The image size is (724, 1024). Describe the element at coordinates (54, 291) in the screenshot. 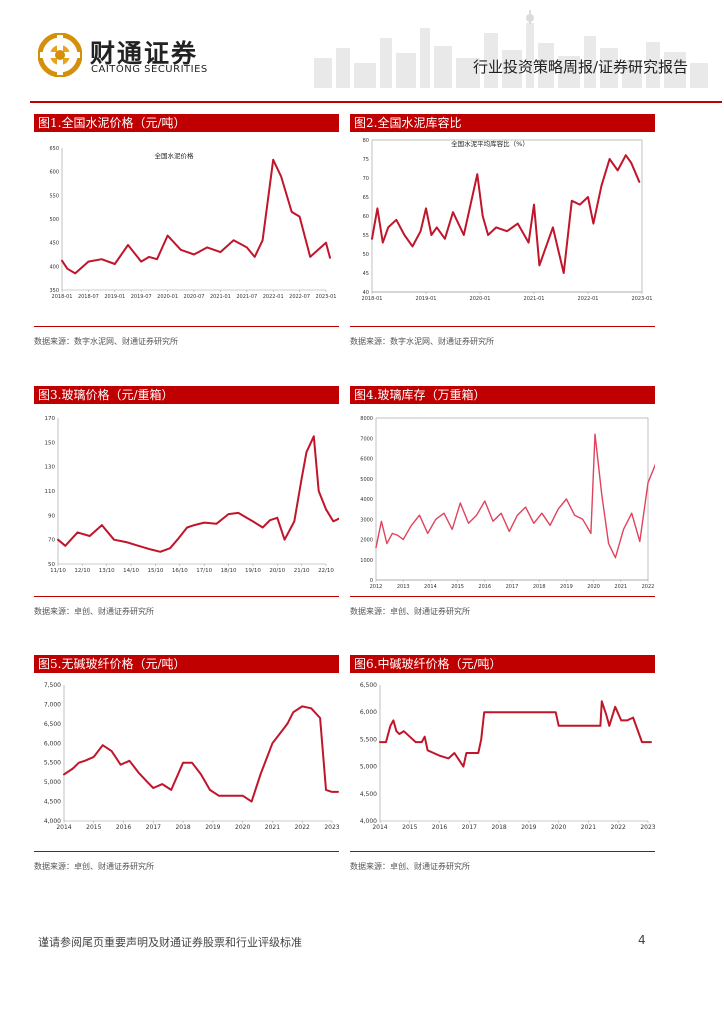

I see `y-tick-label: 350` at that location.